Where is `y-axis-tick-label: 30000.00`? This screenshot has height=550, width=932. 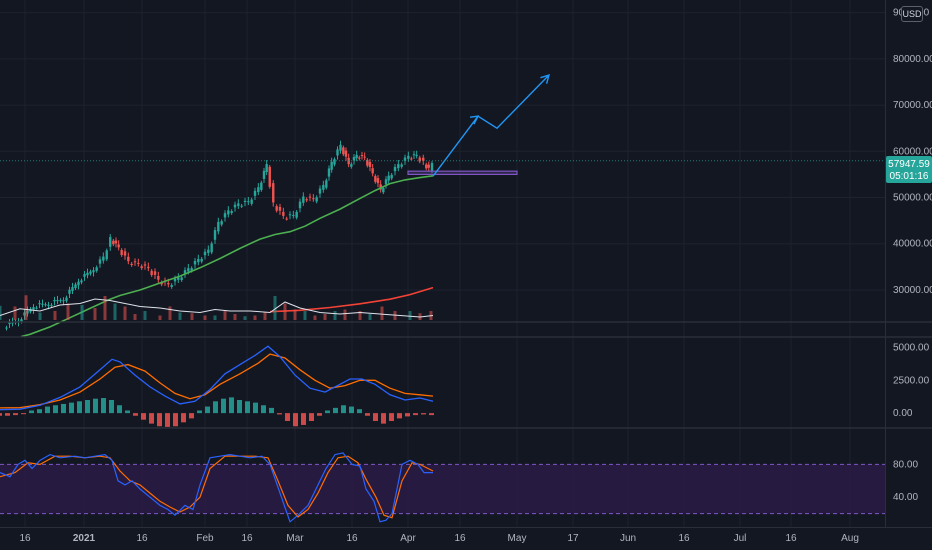
y-axis-tick-label: 30000.00 is located at coordinates (912, 290).